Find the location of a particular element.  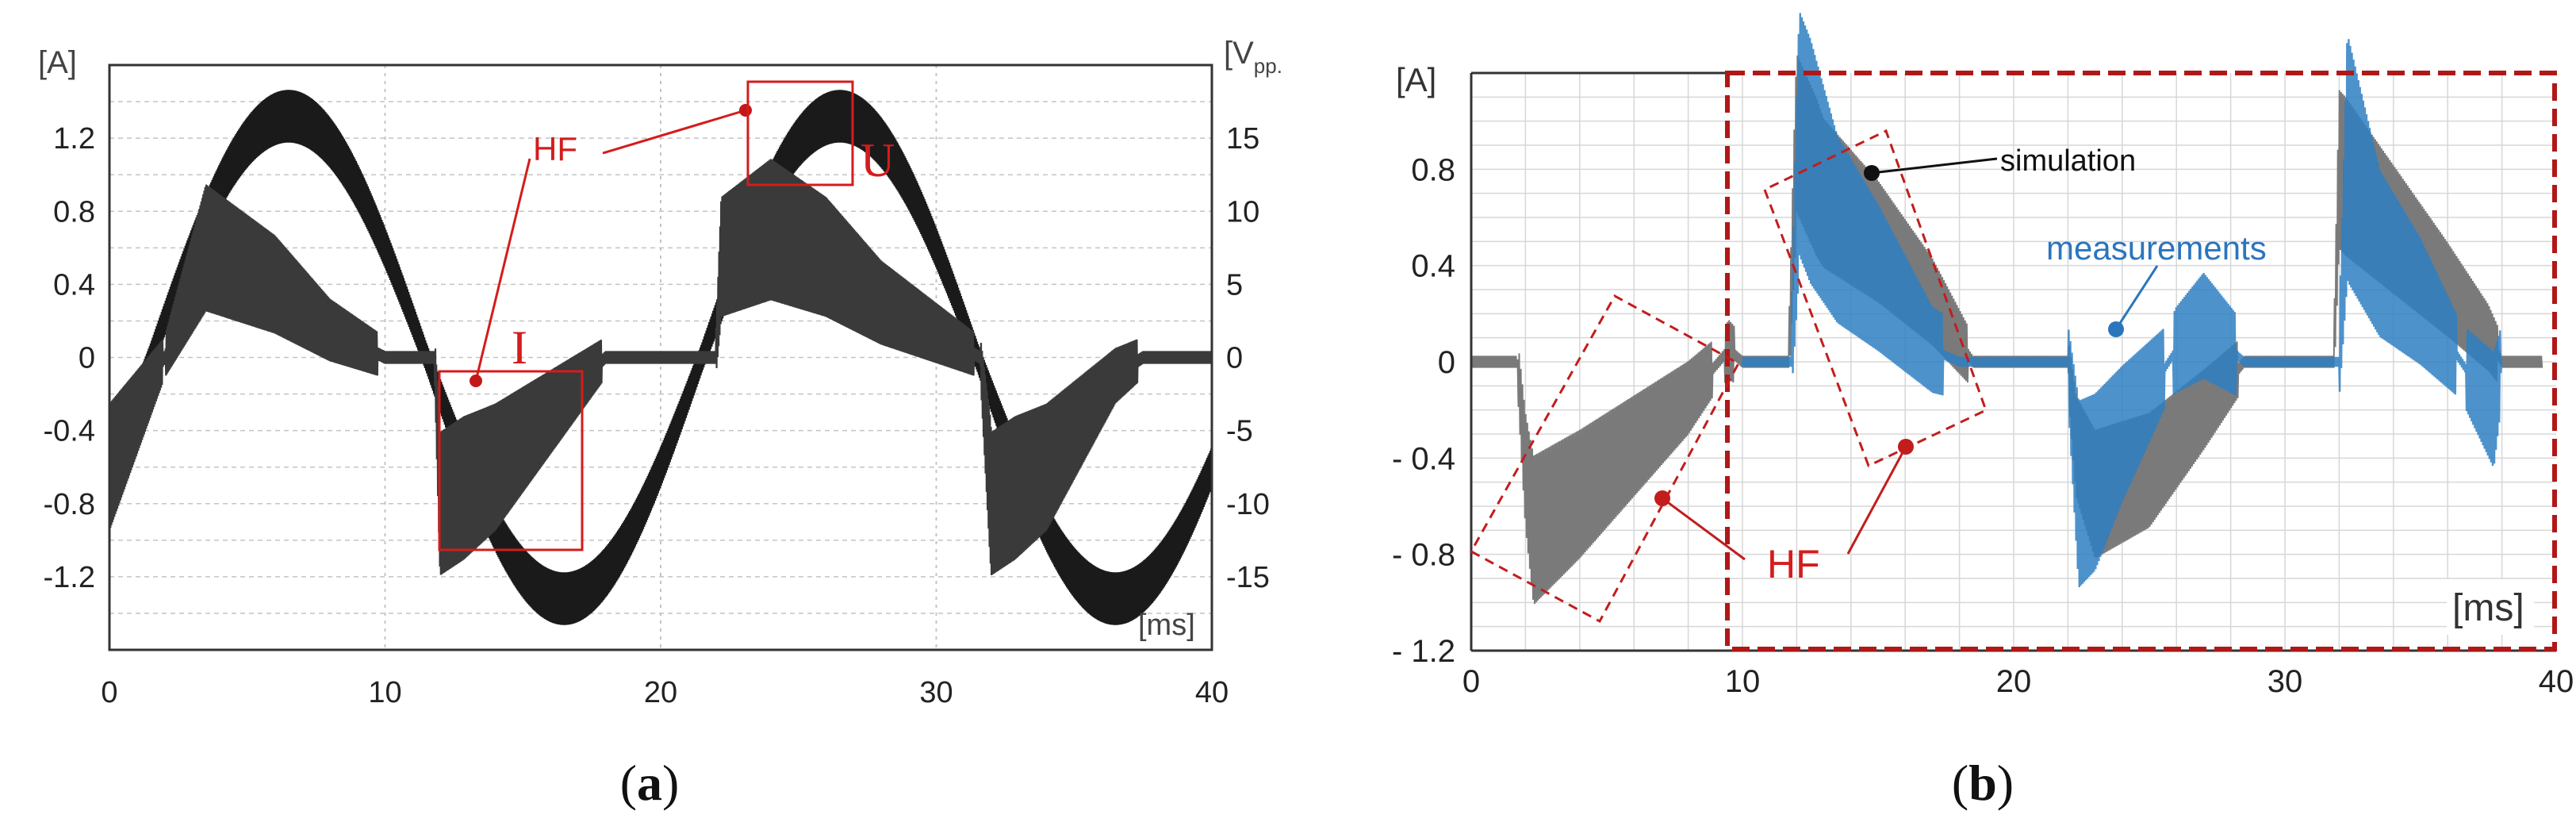

annotations-a: HF I U is located at coordinates (667, 315).